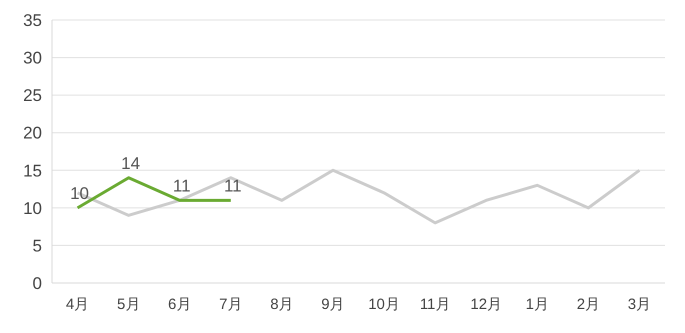 The image size is (685, 333). I want to click on y-tick-label: 20, so click(32, 133).